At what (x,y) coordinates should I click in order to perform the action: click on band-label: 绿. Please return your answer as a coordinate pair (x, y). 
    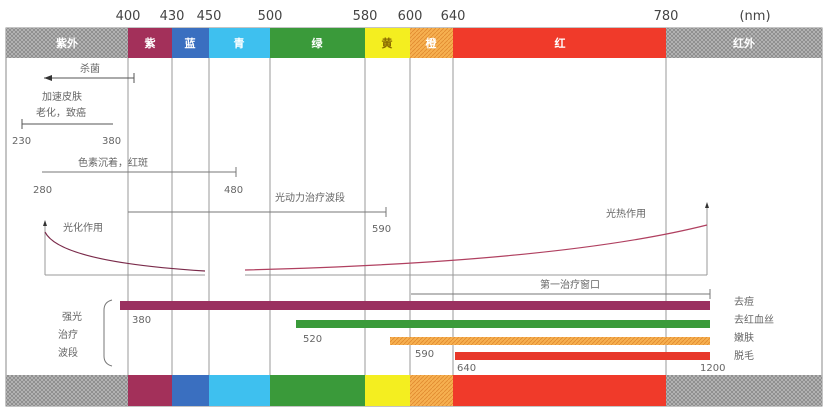
    Looking at the image, I should click on (318, 43).